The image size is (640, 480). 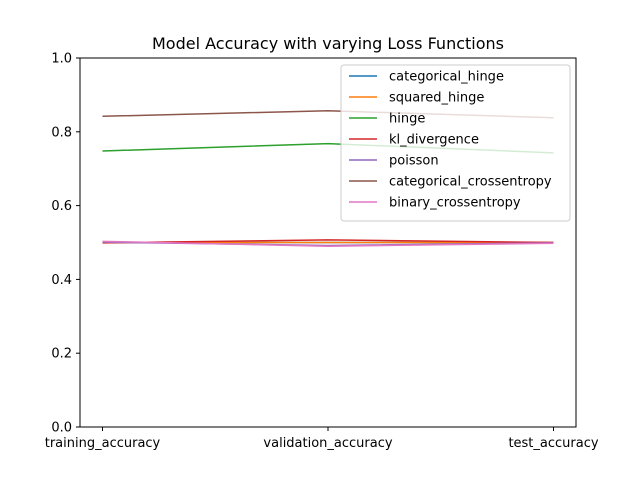 I want to click on series-line-kl-divergence, so click(x=328, y=241).